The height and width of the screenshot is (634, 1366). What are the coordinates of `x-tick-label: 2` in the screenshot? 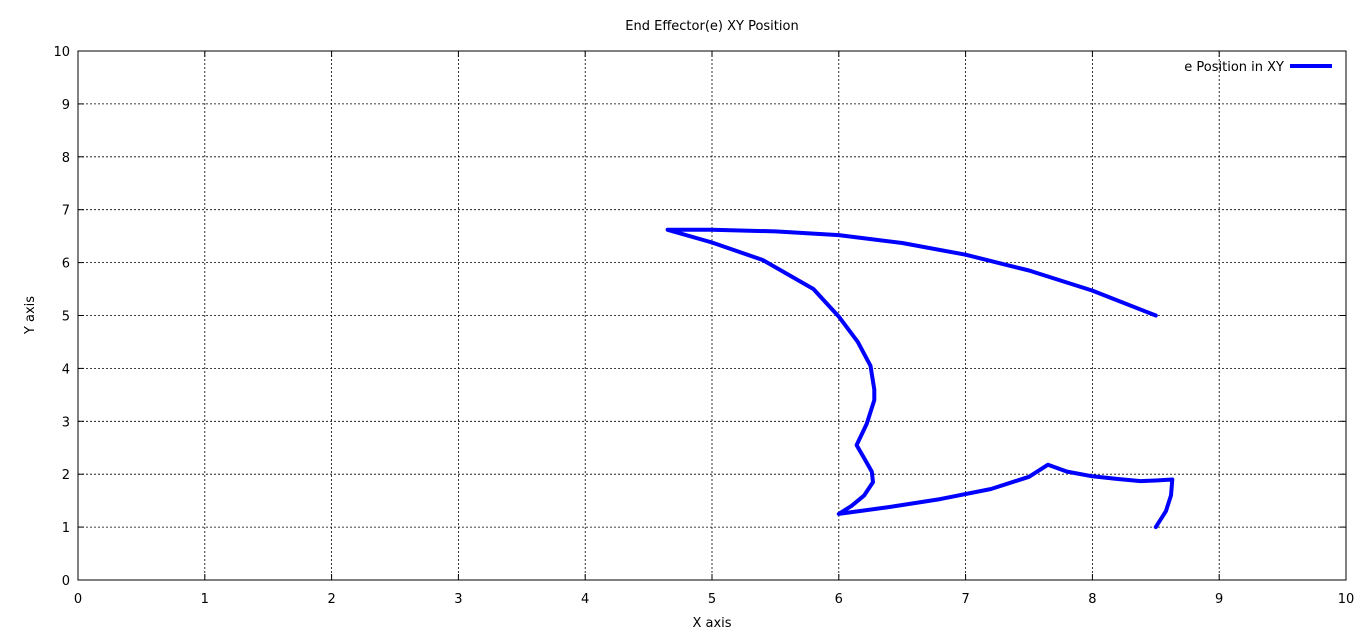 It's located at (331, 599).